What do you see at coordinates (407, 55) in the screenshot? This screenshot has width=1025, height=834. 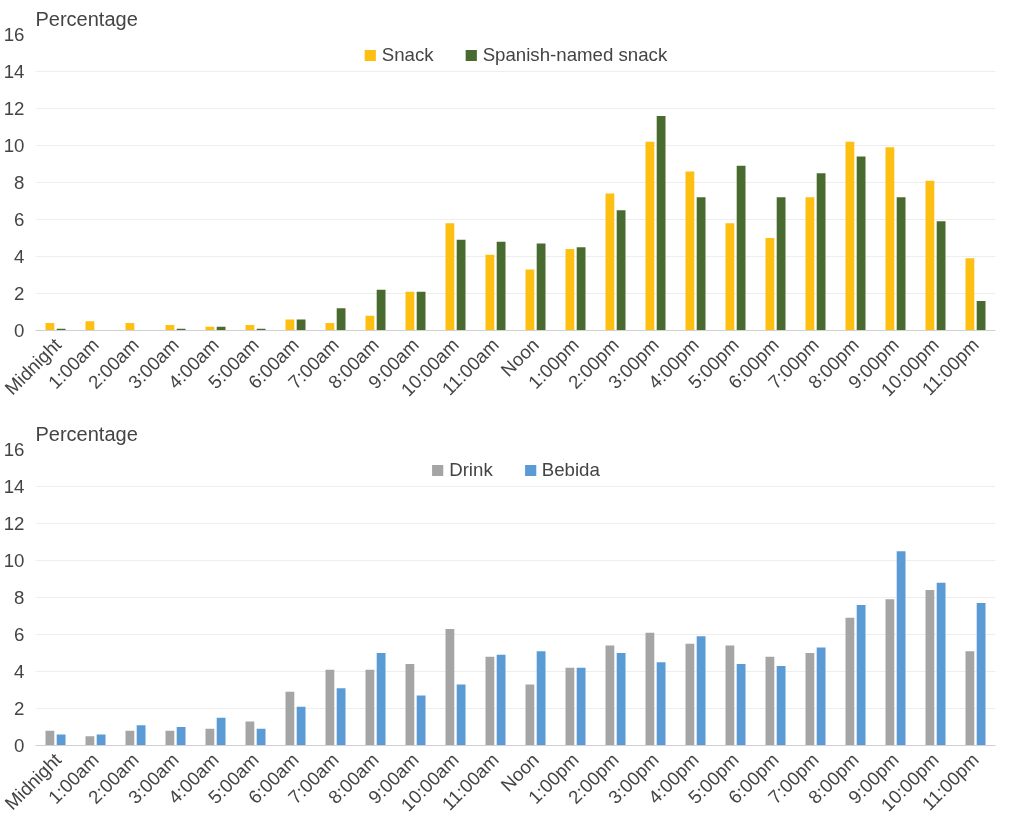 I see `legend-label: Snack` at bounding box center [407, 55].